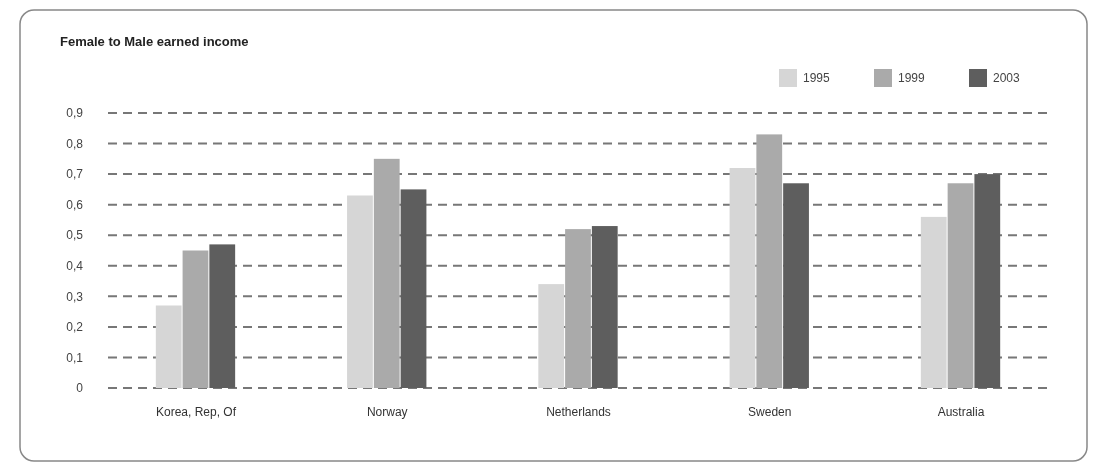 The image size is (1097, 471). What do you see at coordinates (154, 41) in the screenshot?
I see `chart-title: Female to Male earned income` at bounding box center [154, 41].